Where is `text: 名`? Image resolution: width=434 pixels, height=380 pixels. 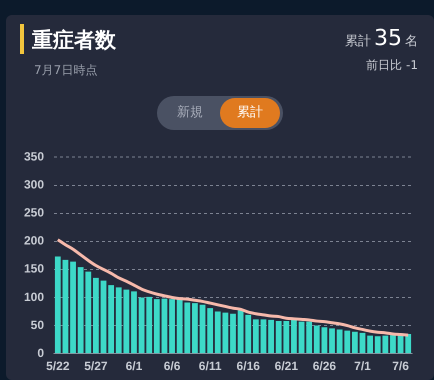
text: 名 is located at coordinates (411, 41).